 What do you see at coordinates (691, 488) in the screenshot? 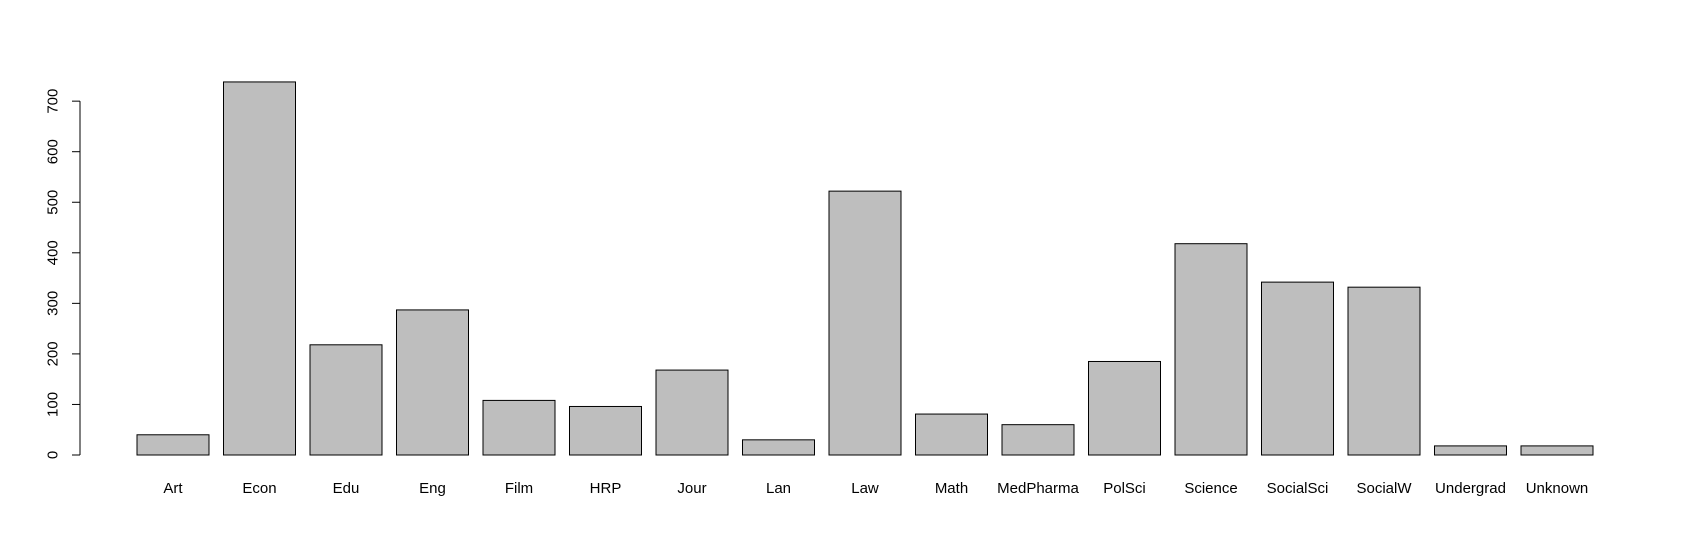
I see `x-tick-label: Jour` at bounding box center [691, 488].